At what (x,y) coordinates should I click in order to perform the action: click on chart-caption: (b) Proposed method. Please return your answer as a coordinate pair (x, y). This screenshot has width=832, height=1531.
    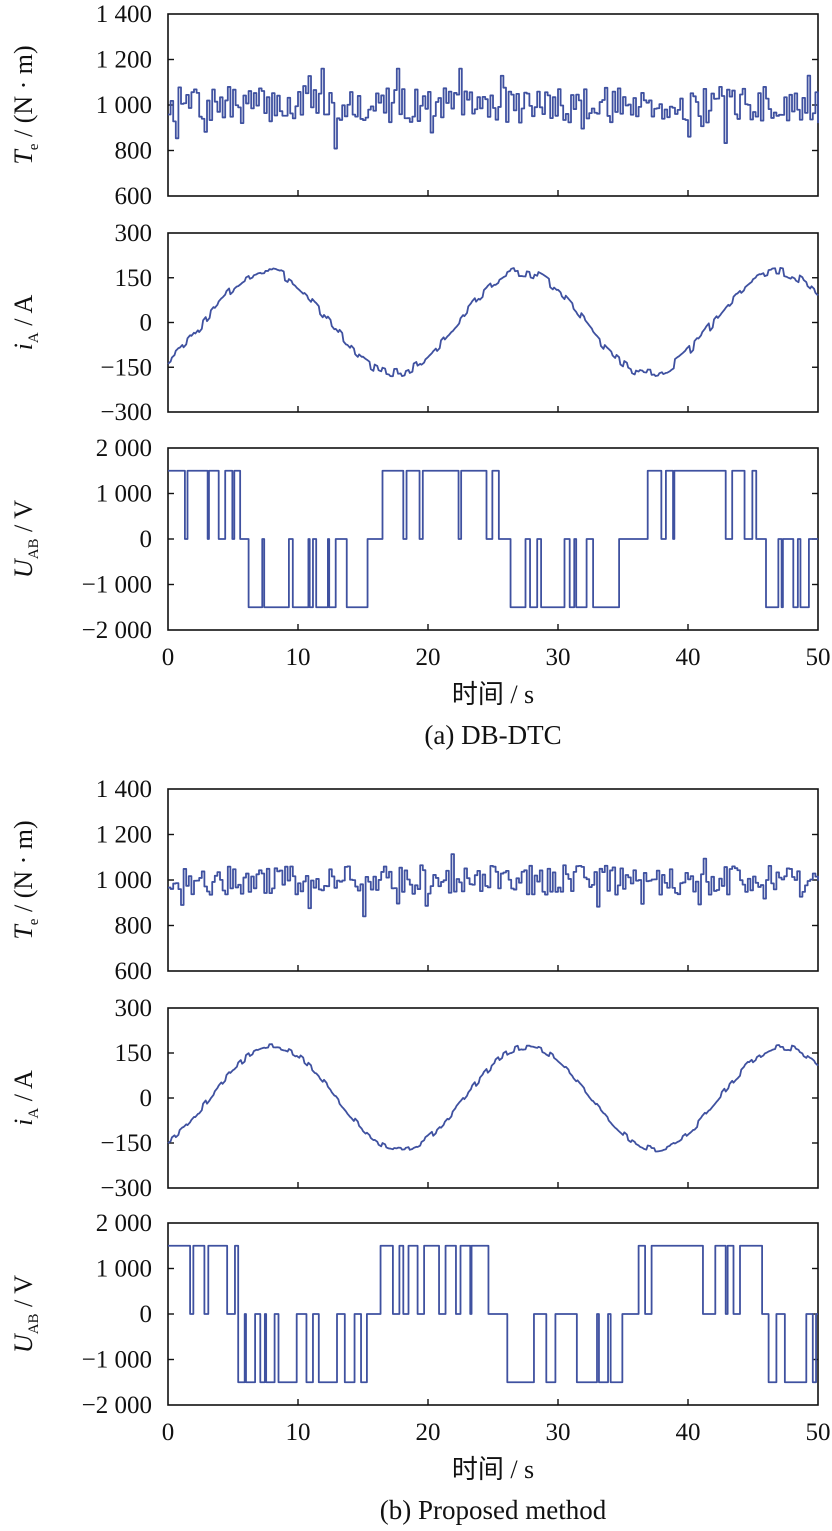
    Looking at the image, I should click on (493, 1510).